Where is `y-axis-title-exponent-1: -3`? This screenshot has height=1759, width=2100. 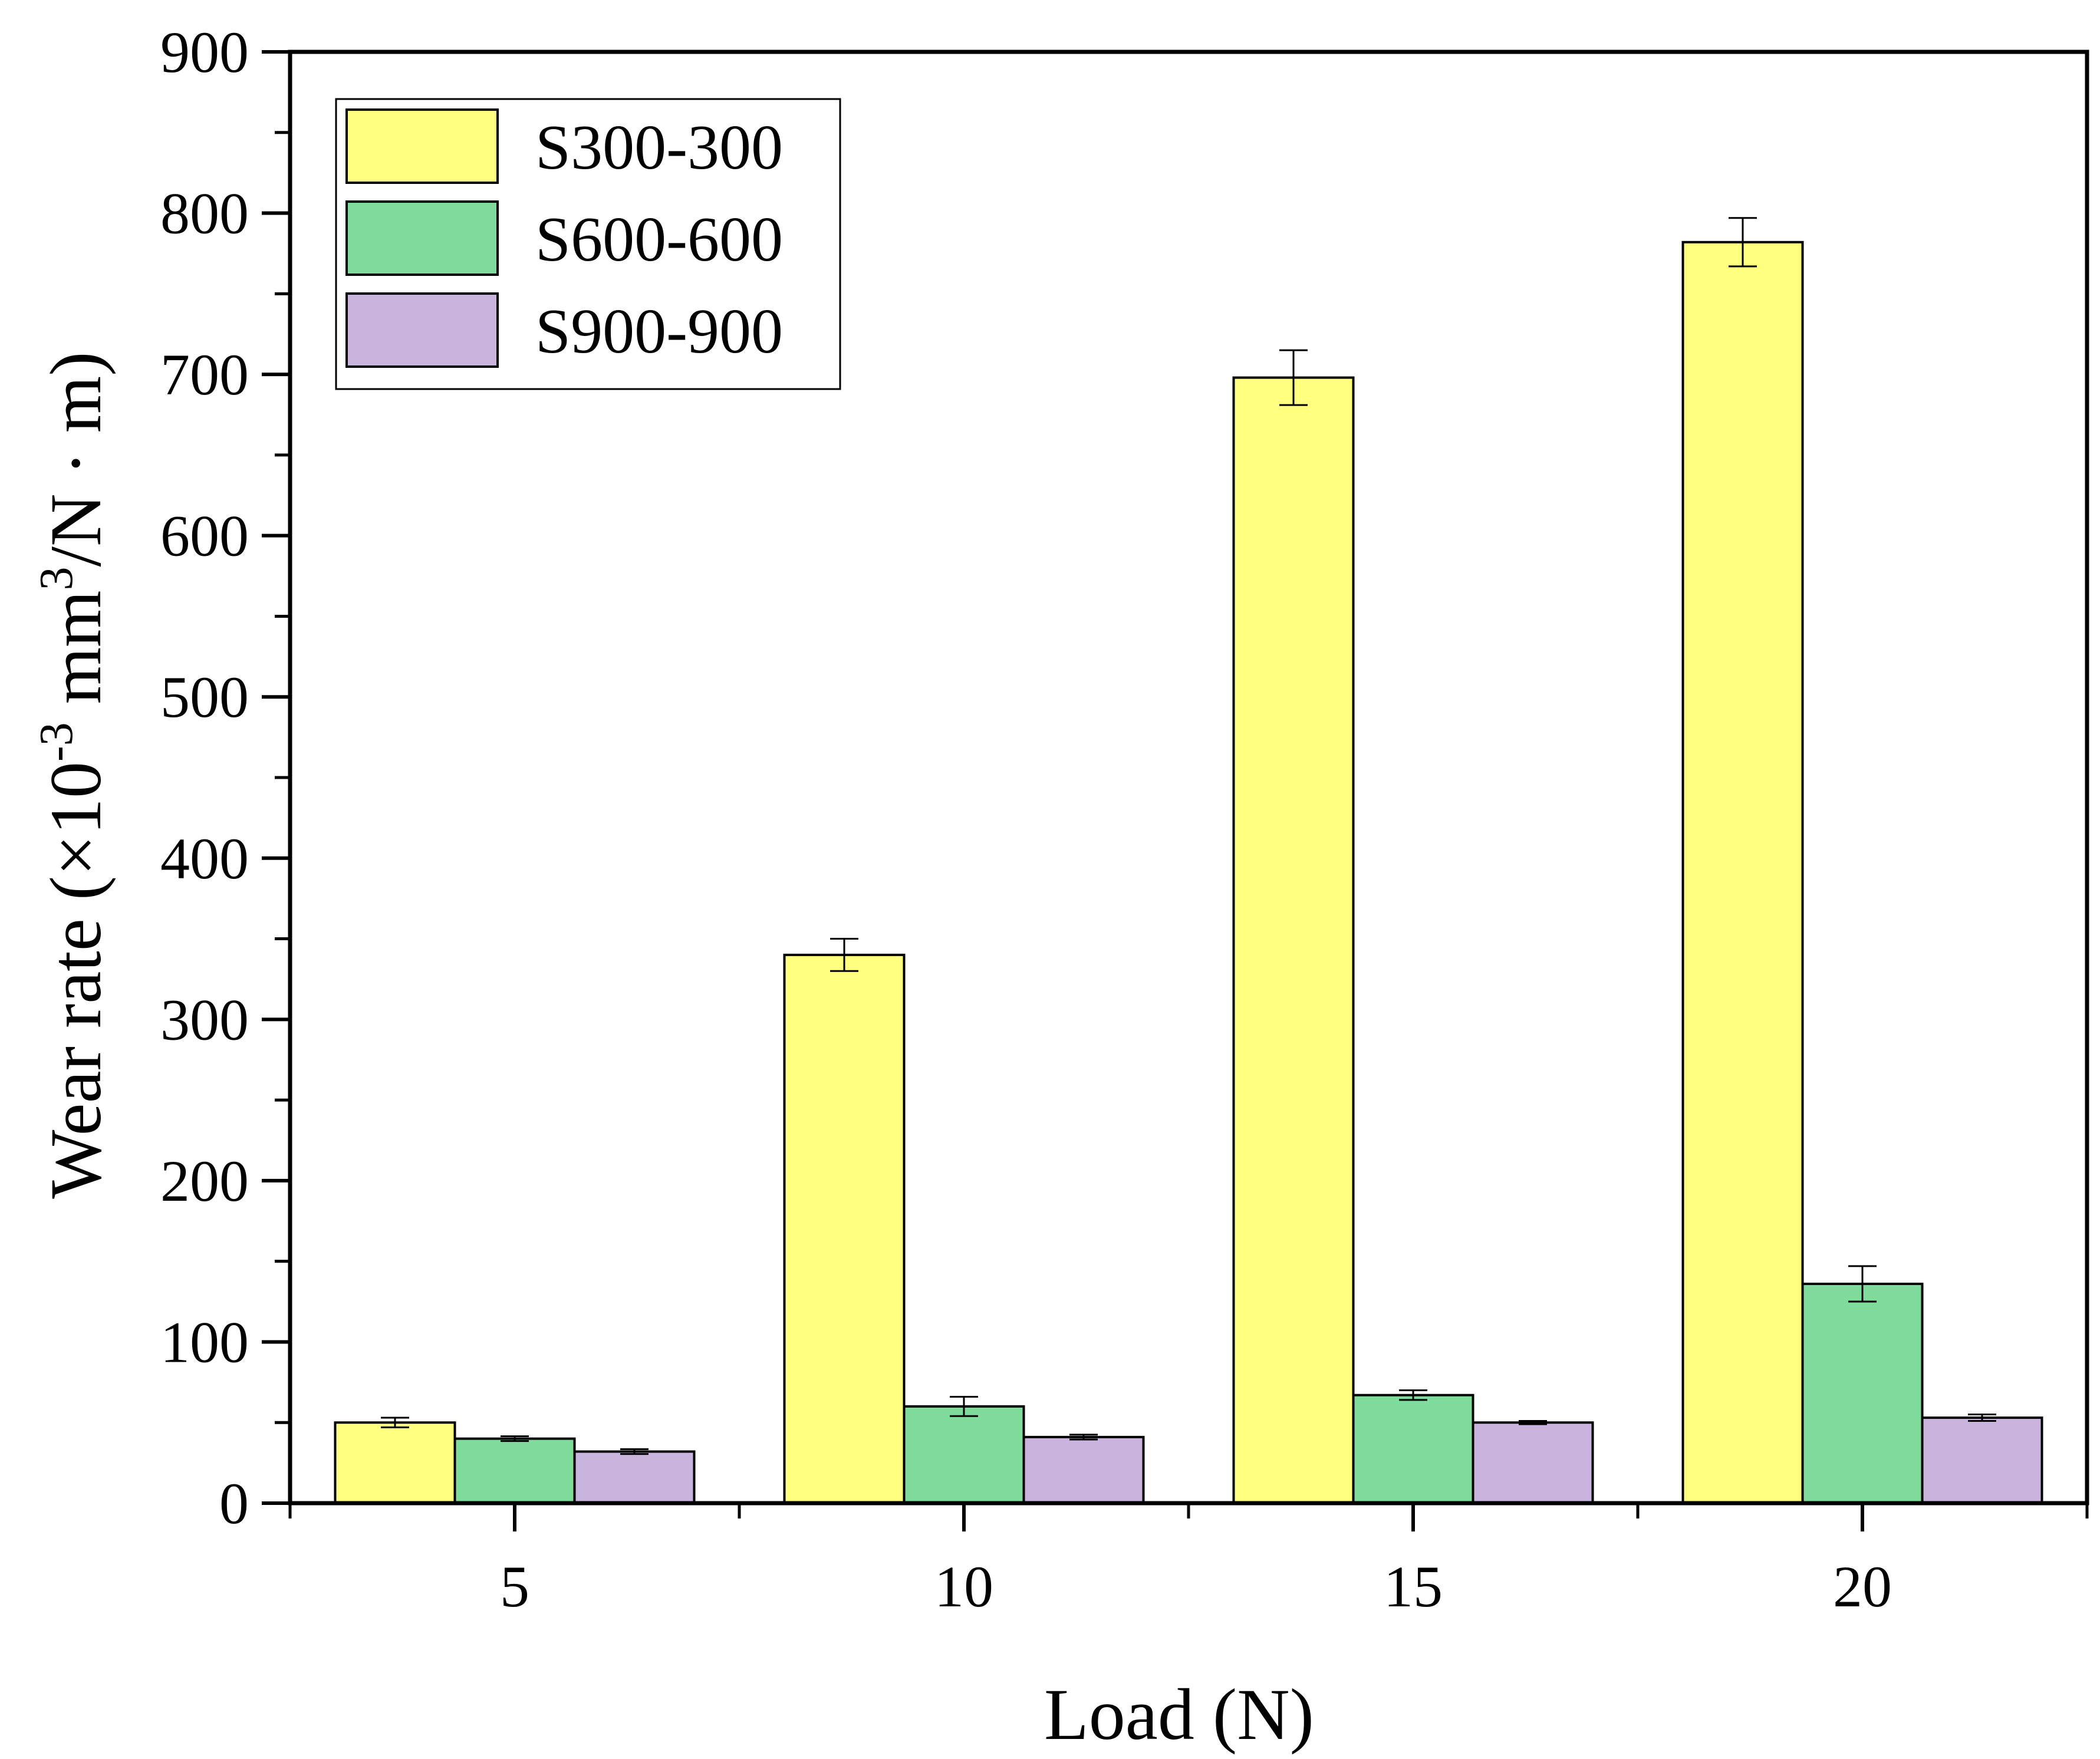
y-axis-title-exponent-1: -3 is located at coordinates (57, 742).